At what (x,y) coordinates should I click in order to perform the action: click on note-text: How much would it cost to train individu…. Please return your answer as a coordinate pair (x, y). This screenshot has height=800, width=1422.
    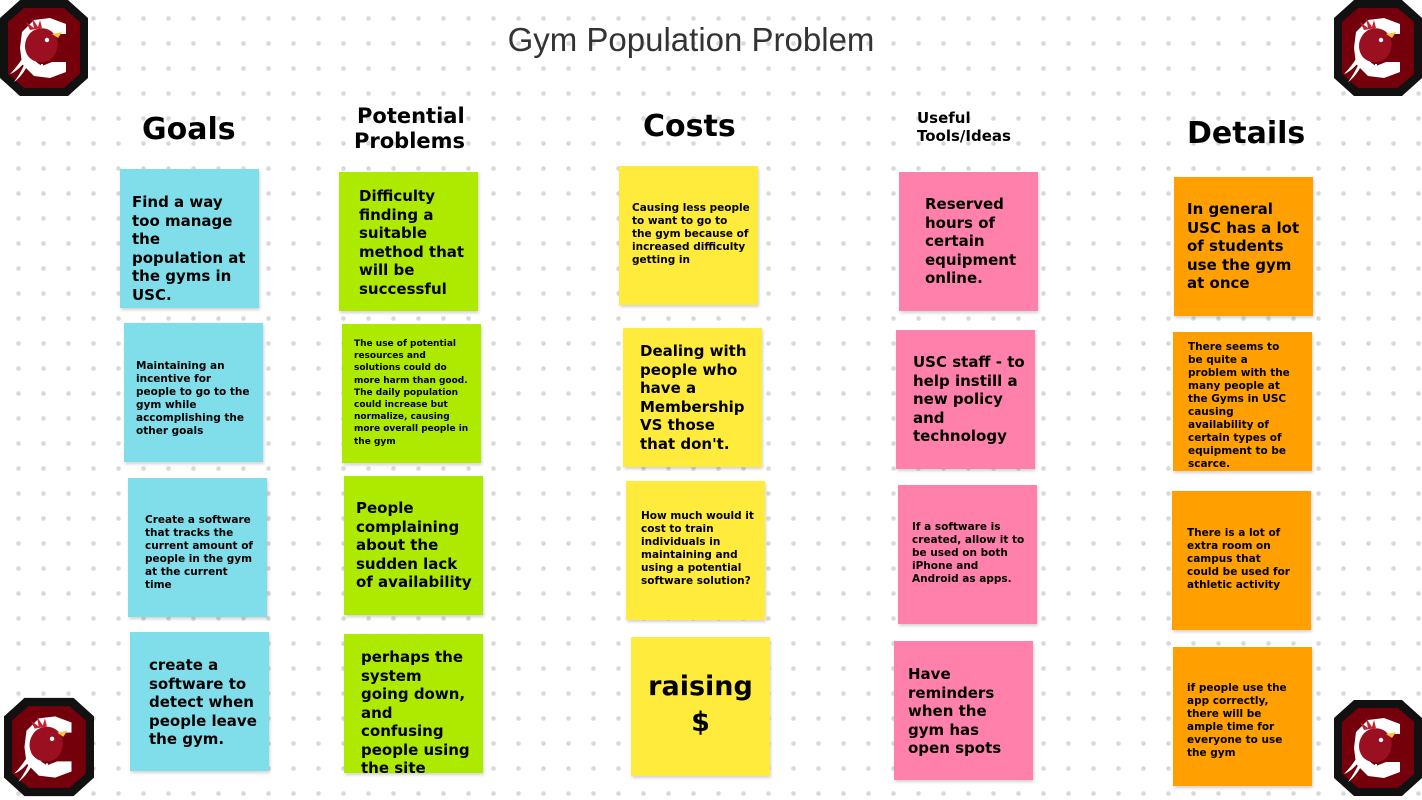
    Looking at the image, I should click on (697, 548).